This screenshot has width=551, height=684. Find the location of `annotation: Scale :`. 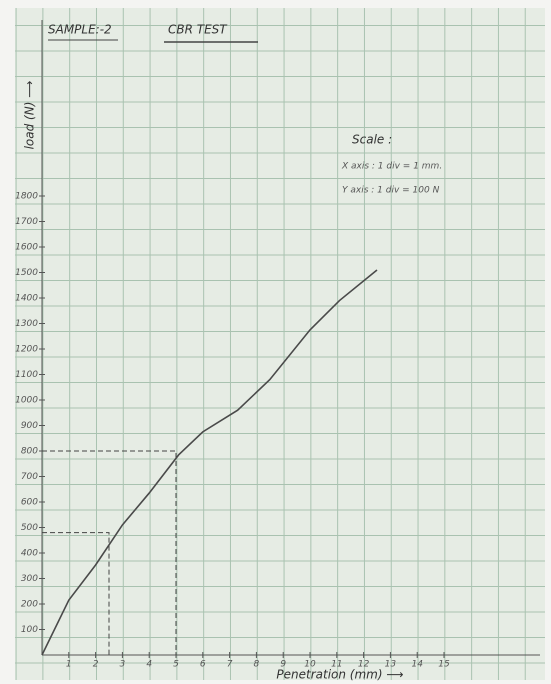

annotation: Scale : is located at coordinates (372, 140).